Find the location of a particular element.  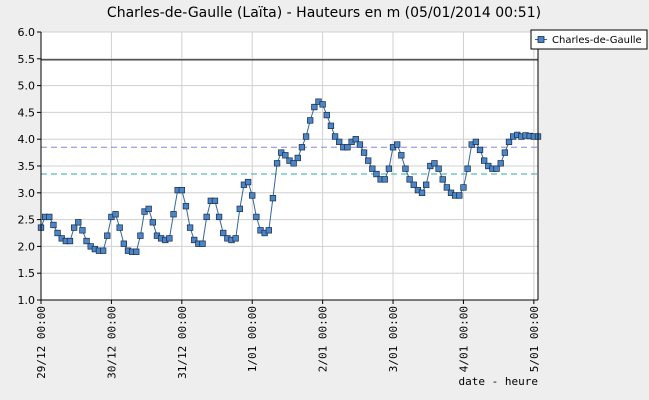

legend-entry-label: Charles-de-Gaulle is located at coordinates (597, 40).